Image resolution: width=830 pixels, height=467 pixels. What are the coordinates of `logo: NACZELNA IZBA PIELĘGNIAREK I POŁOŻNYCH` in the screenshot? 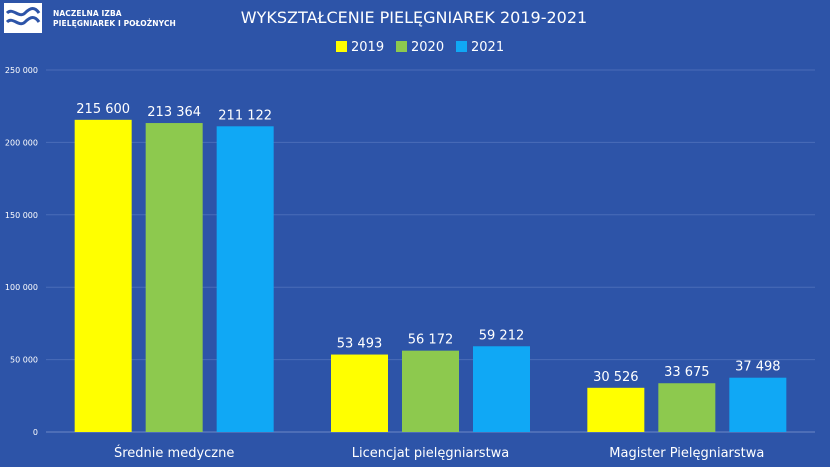 It's located at (105, 20).